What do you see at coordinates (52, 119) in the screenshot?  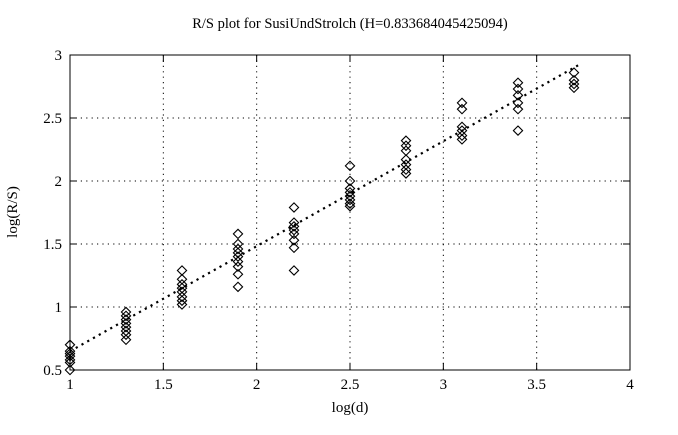 I see `y-tick-label: 2.5` at bounding box center [52, 119].